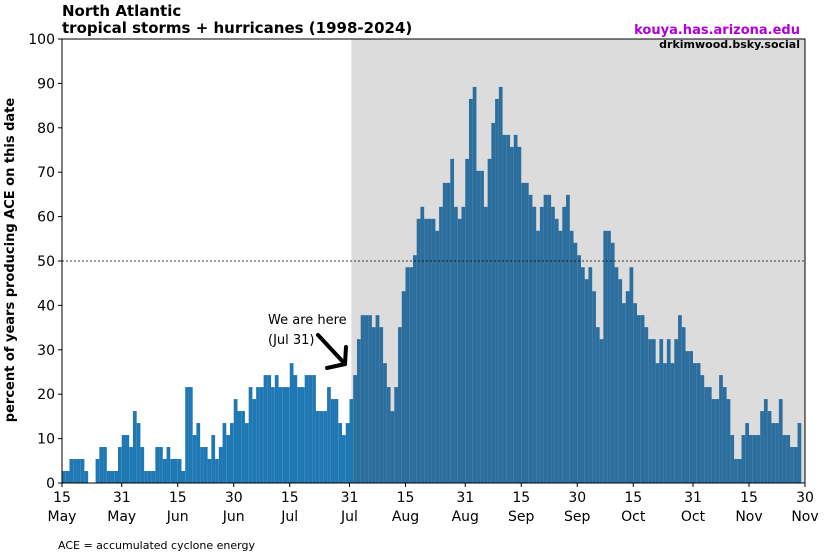 The image size is (825, 557). Describe the element at coordinates (748, 517) in the screenshot. I see `x-tick-month-label: Nov` at that location.